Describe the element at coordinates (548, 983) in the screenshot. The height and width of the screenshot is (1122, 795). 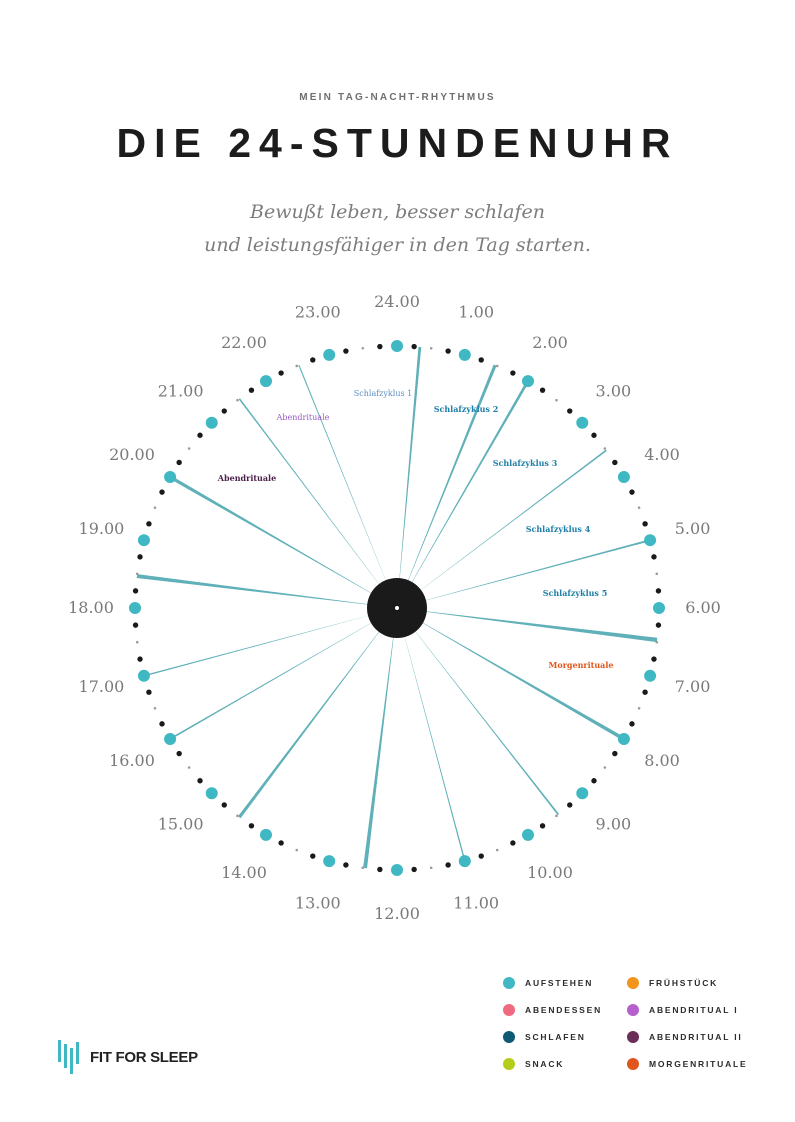
I see `legend-item: AUFSTEHEN` at that location.